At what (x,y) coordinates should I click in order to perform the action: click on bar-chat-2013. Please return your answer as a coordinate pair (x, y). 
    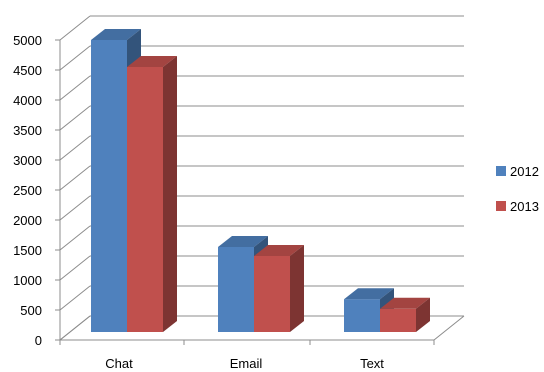
    Looking at the image, I should click on (152, 194).